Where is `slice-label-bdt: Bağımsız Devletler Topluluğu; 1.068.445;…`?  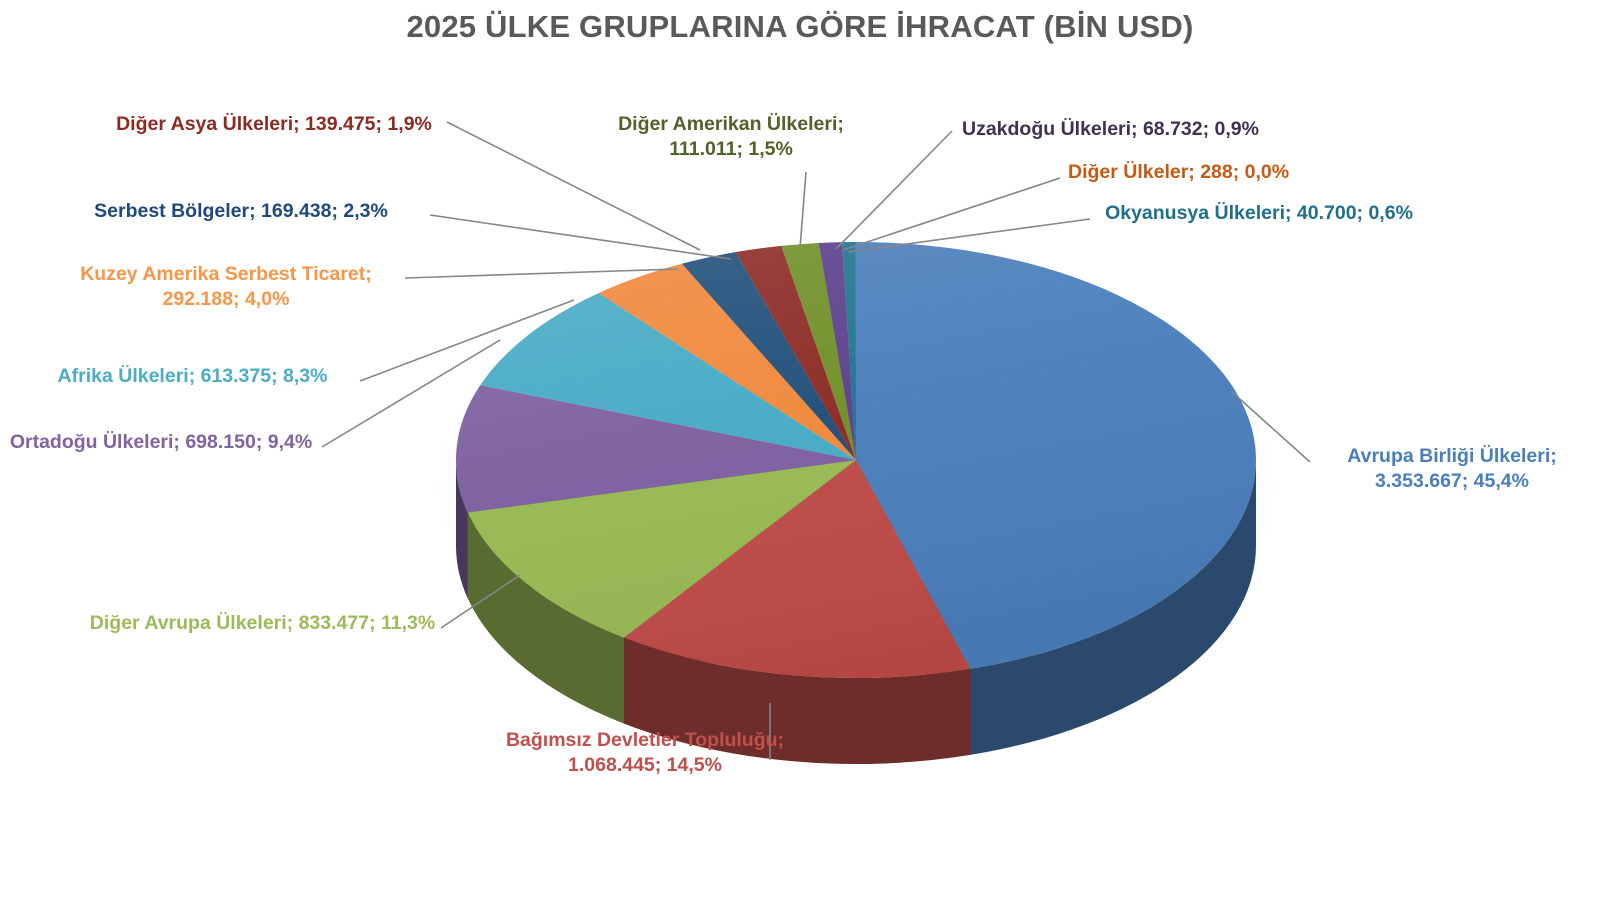
slice-label-bdt: Bağımsız Devletler Topluluğu; 1.068.445;… is located at coordinates (645, 752).